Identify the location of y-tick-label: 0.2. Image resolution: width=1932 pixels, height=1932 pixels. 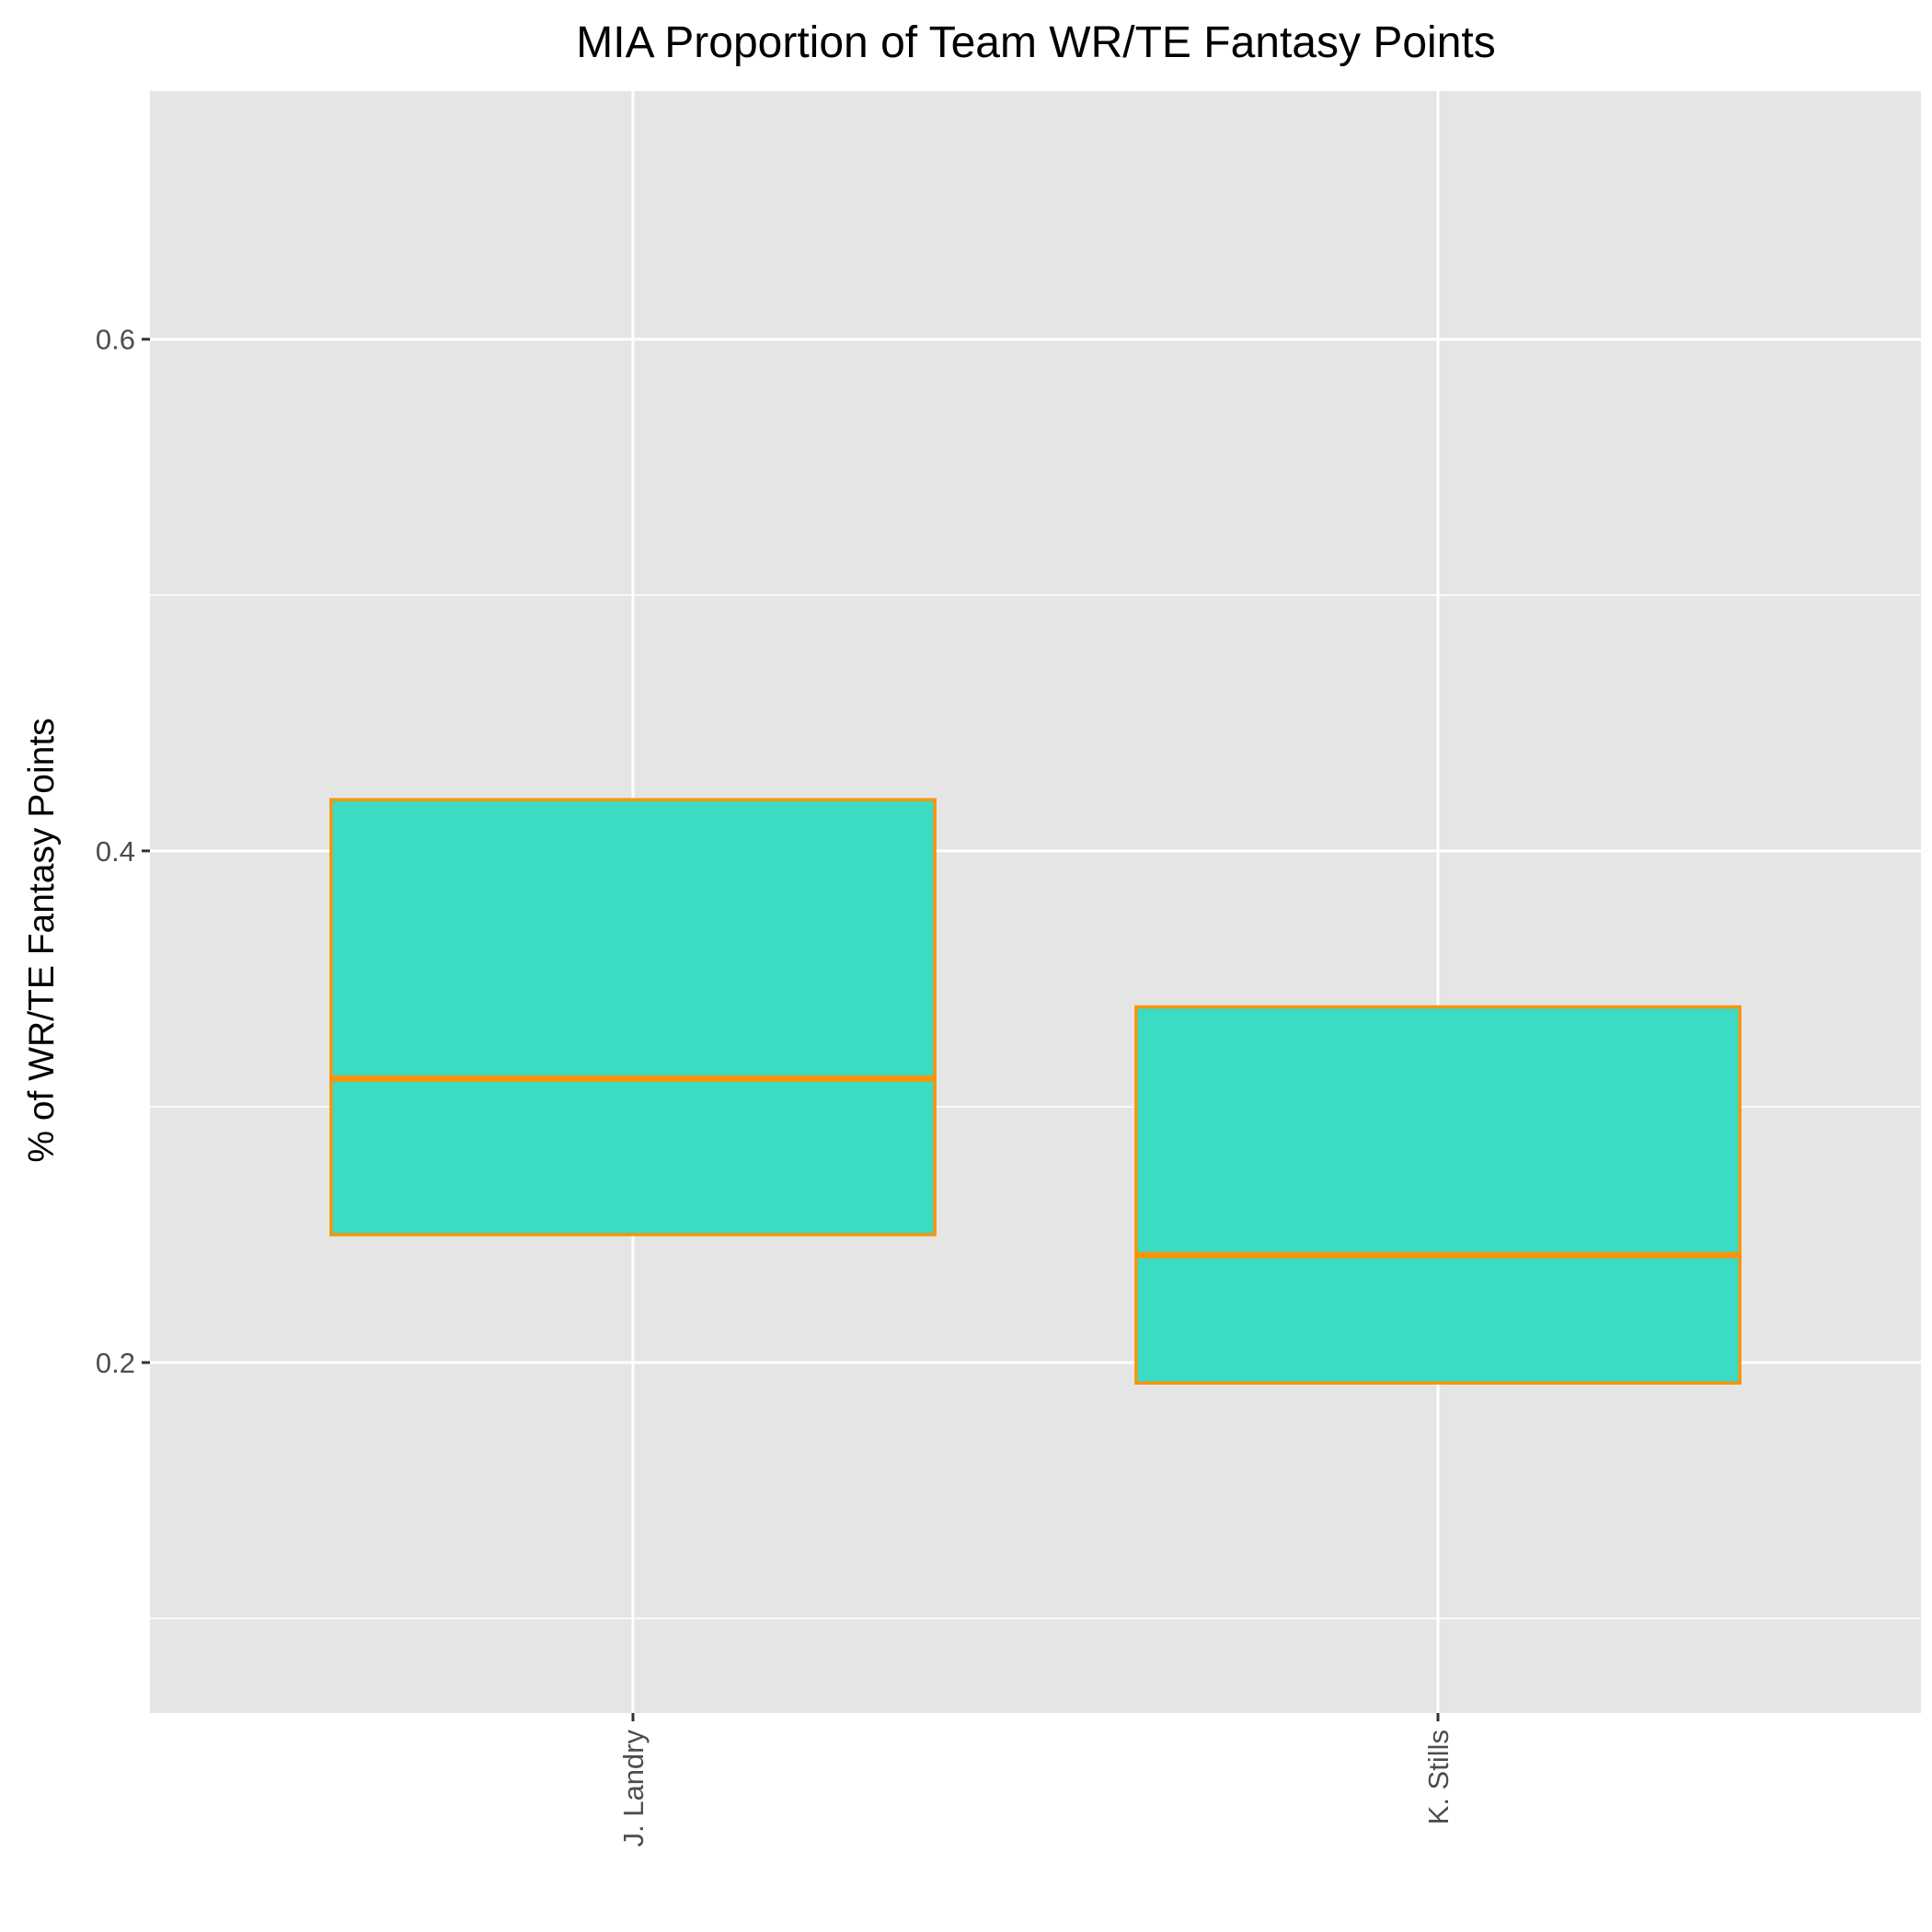
(115, 1363).